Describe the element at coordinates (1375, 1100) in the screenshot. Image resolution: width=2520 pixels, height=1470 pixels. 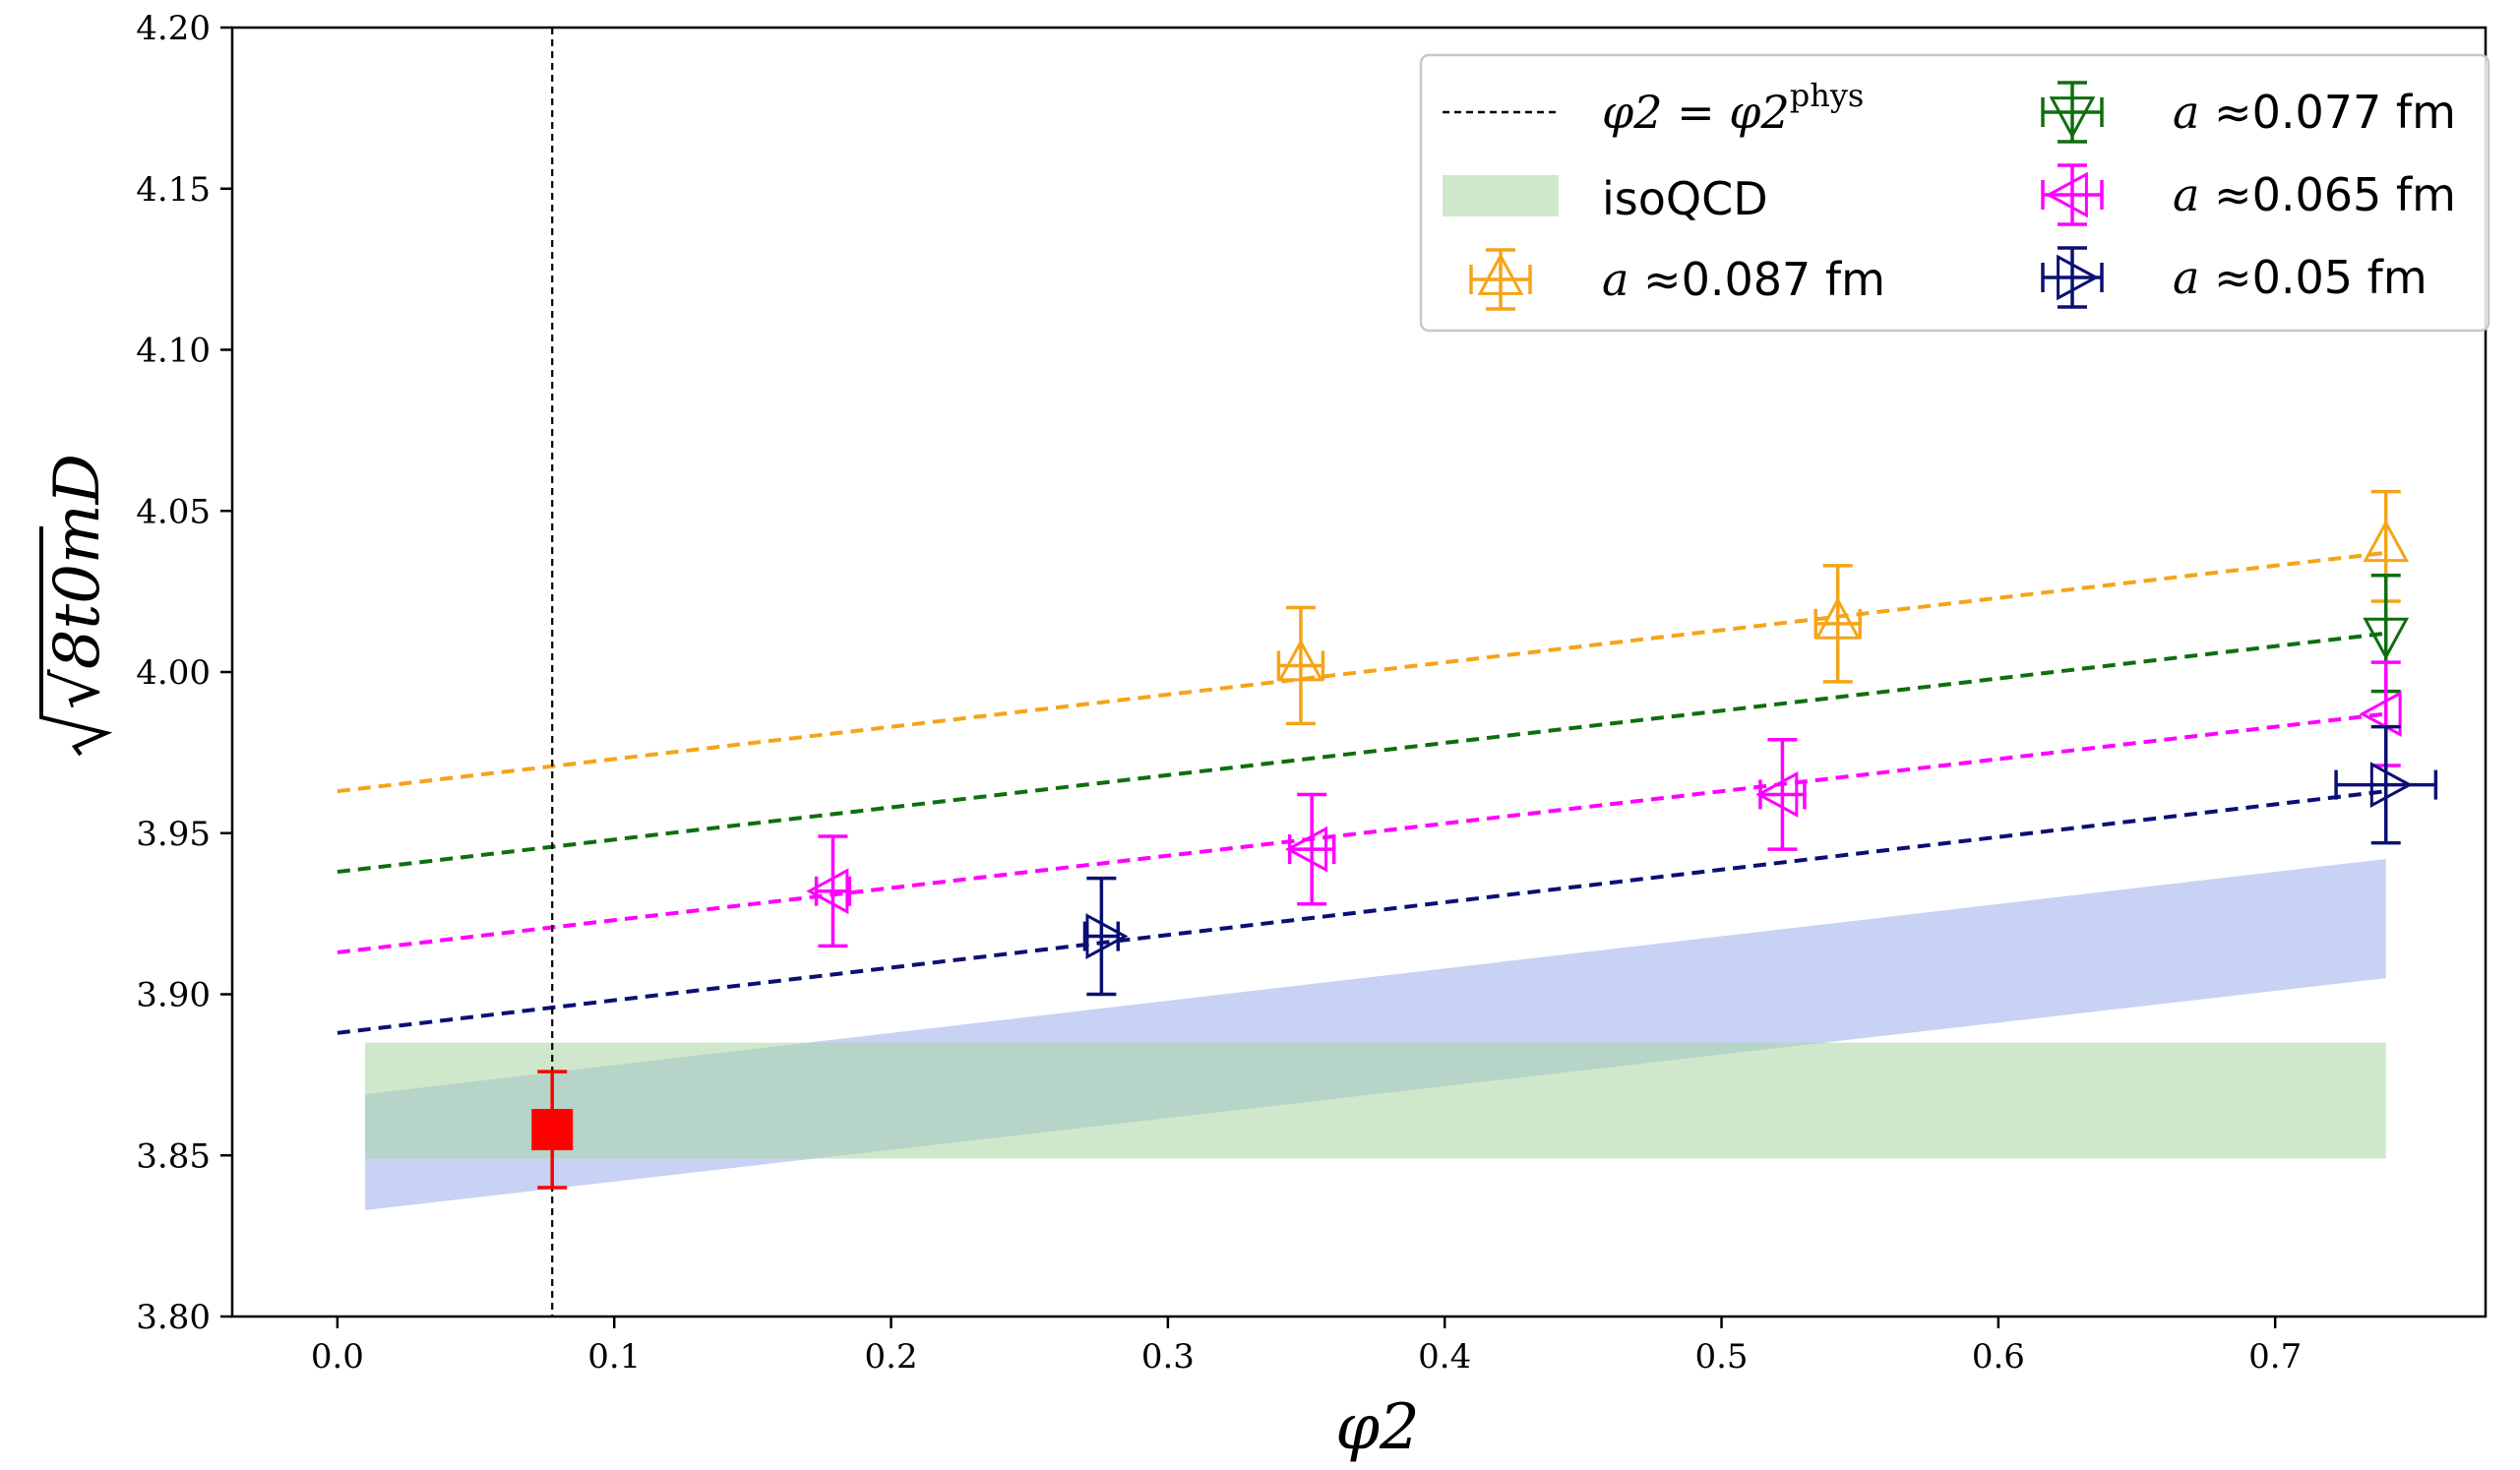
I see `isoqcd-band` at that location.